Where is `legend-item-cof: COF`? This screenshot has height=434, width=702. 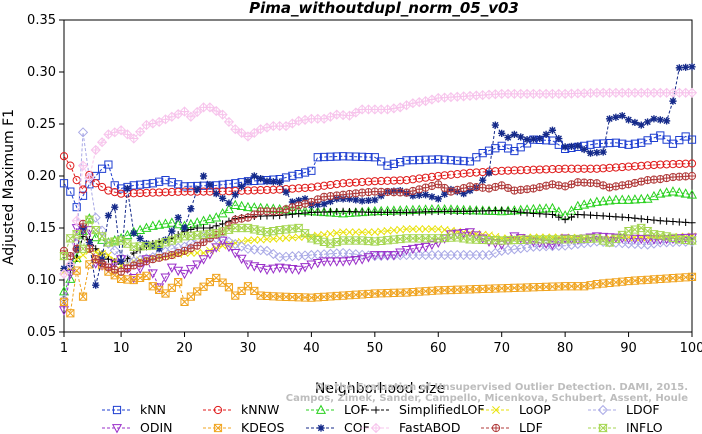
legend-item-cof: COF is located at coordinates (338, 427).